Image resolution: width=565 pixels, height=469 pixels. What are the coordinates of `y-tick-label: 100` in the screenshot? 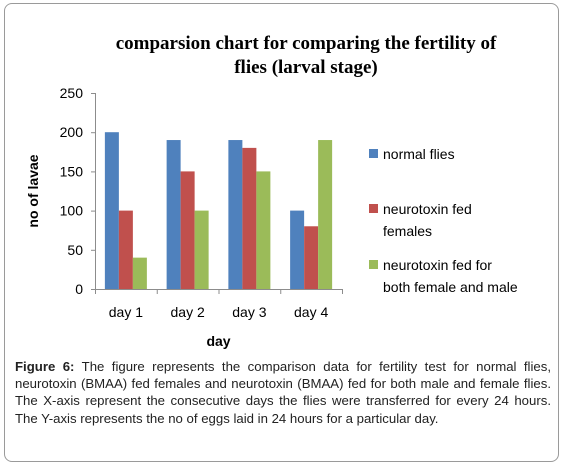 It's located at (72, 211).